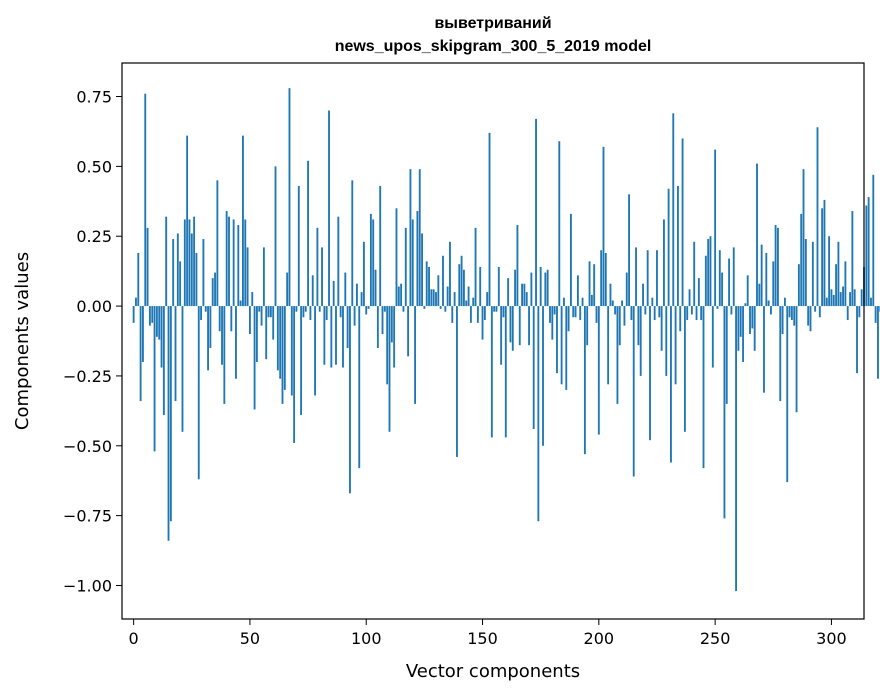 The height and width of the screenshot is (696, 880). Describe the element at coordinates (493, 46) in the screenshot. I see `chart-title-line-2: news_upos_skipgram_300_5_2019 model` at that location.